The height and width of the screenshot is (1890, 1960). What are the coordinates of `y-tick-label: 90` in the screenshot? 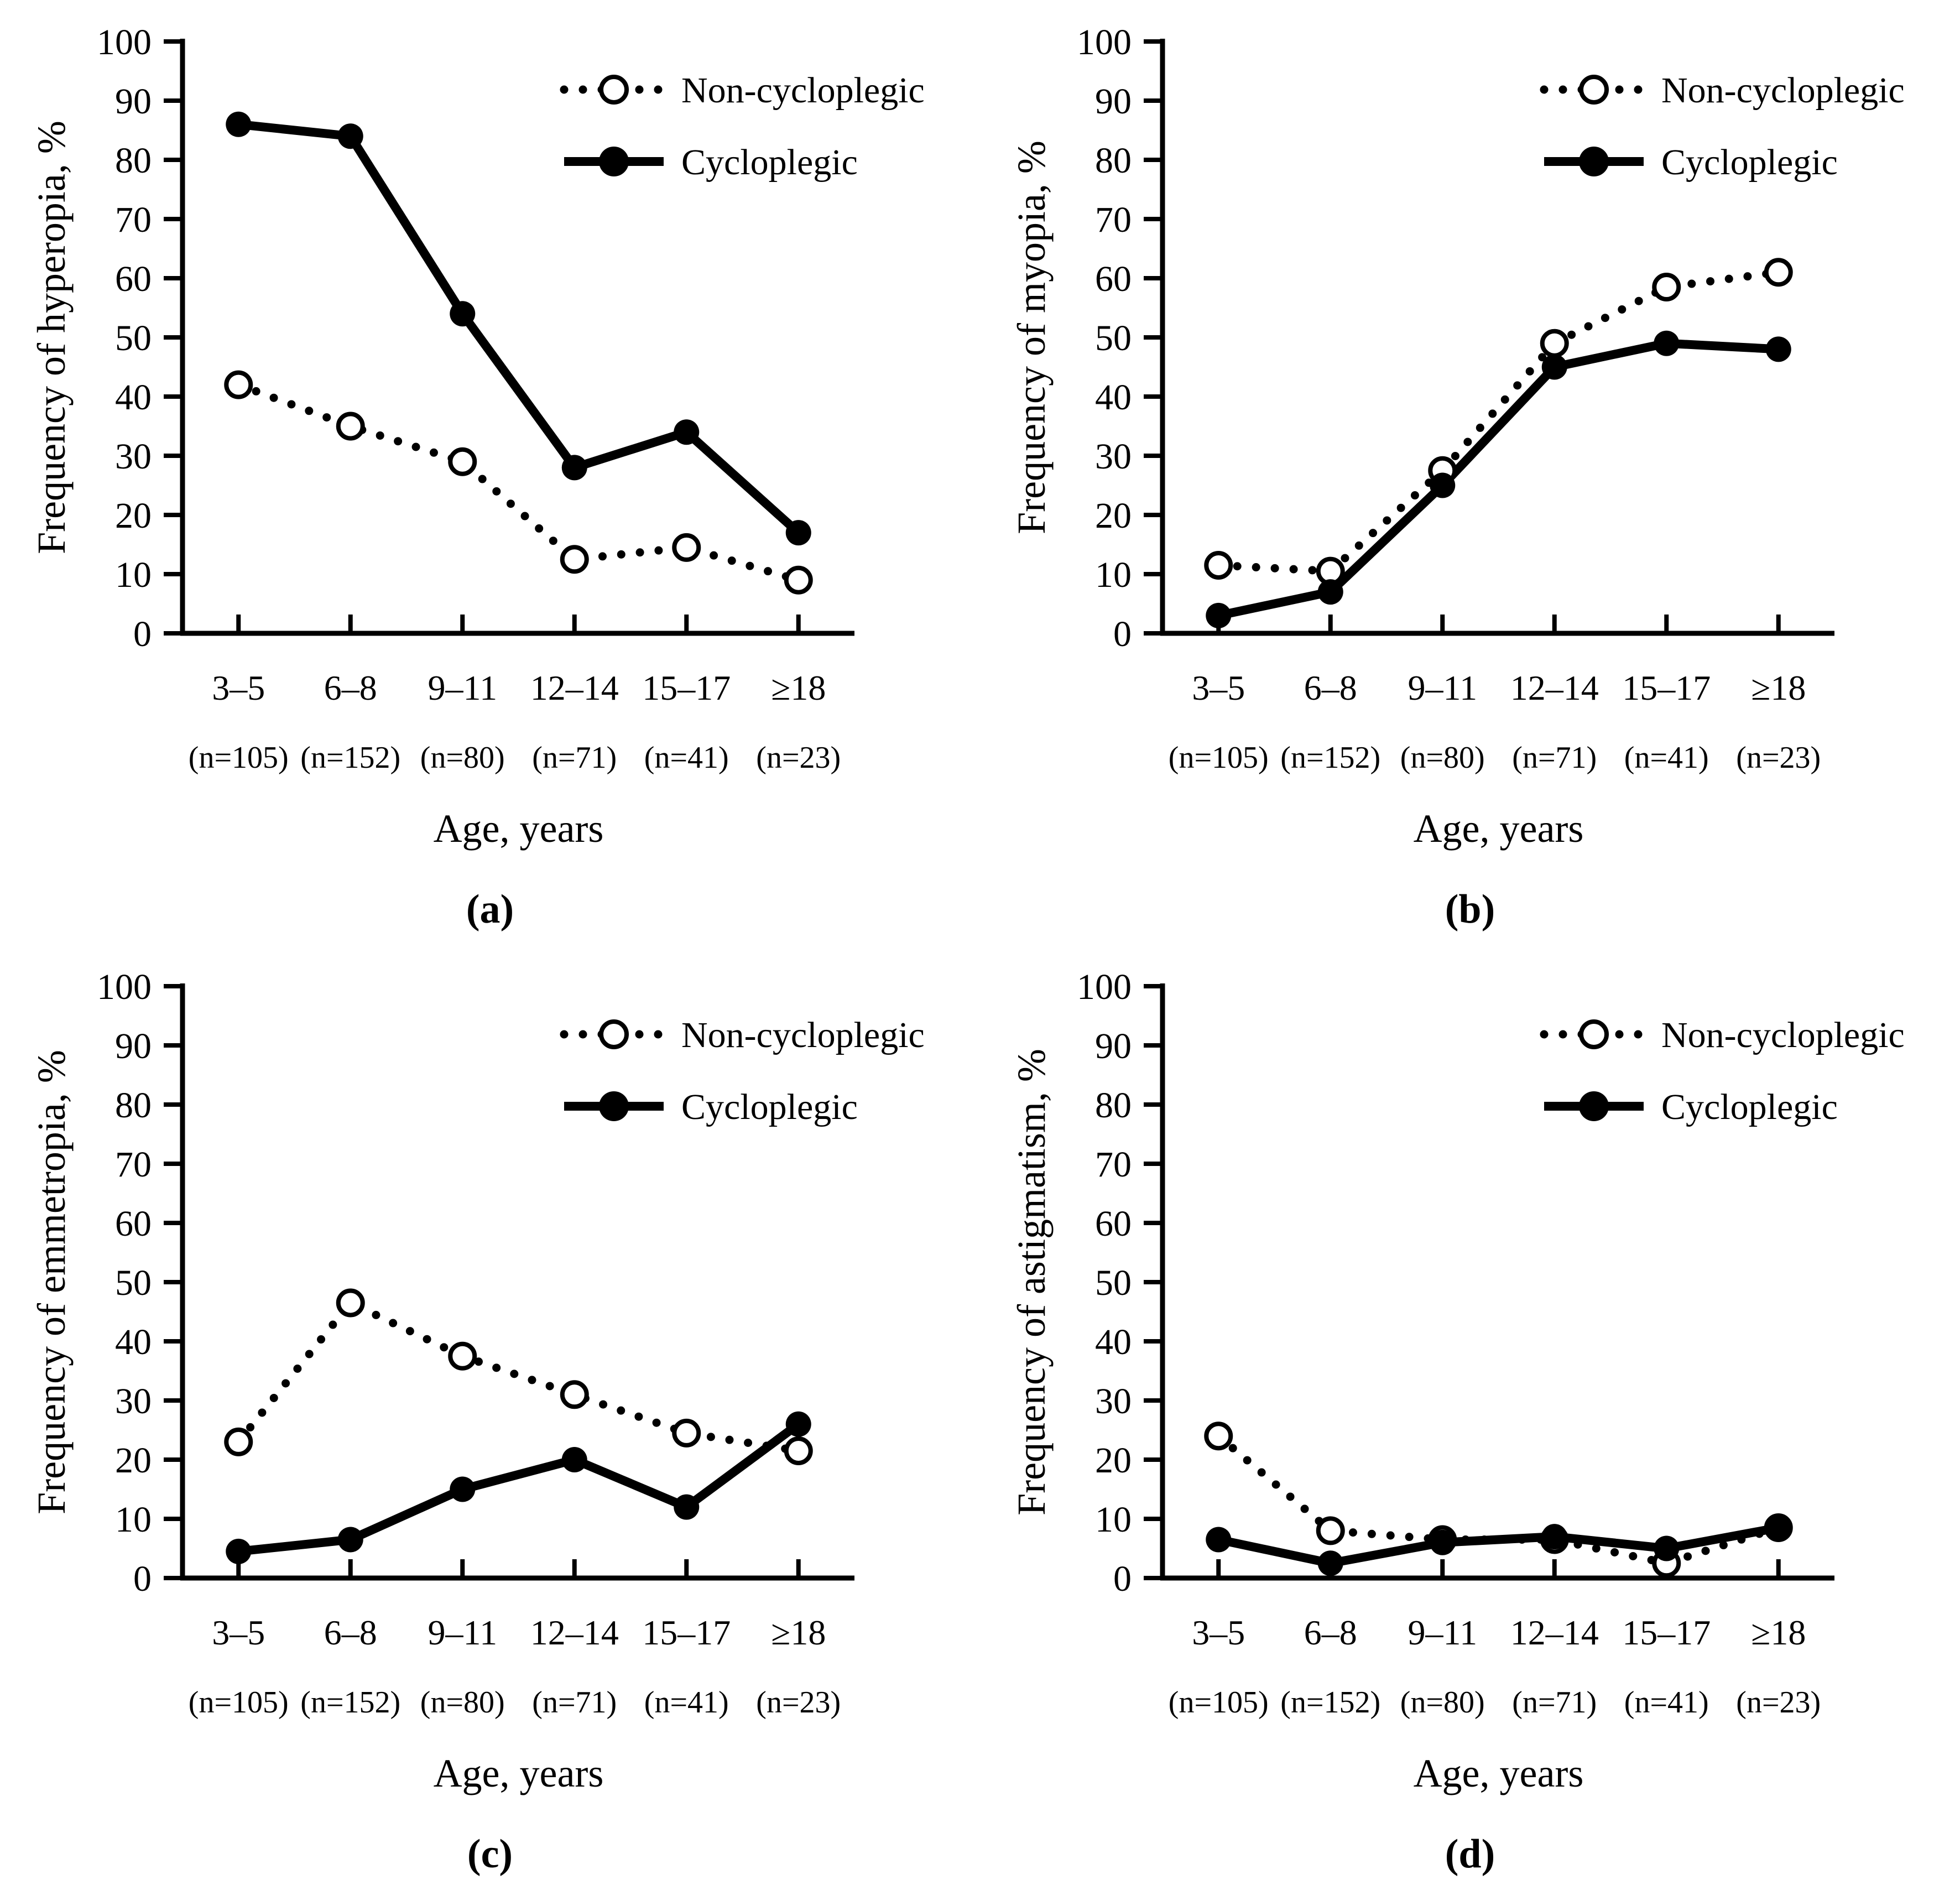 It's located at (1113, 101).